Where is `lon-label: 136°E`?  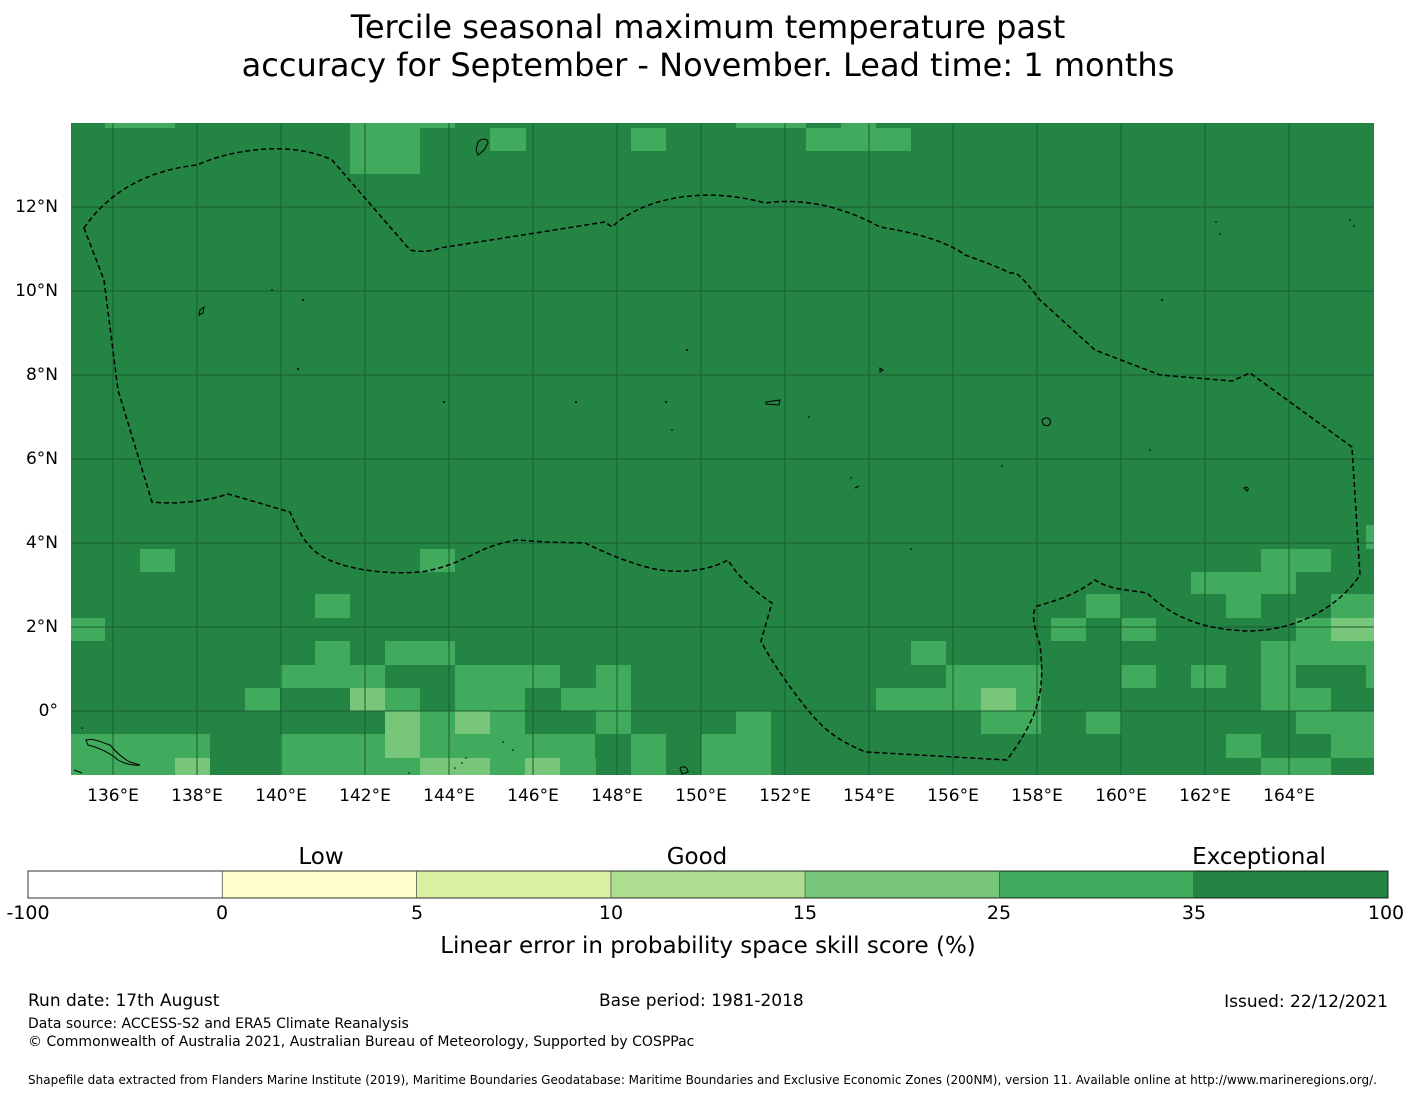
lon-label: 136°E is located at coordinates (113, 796).